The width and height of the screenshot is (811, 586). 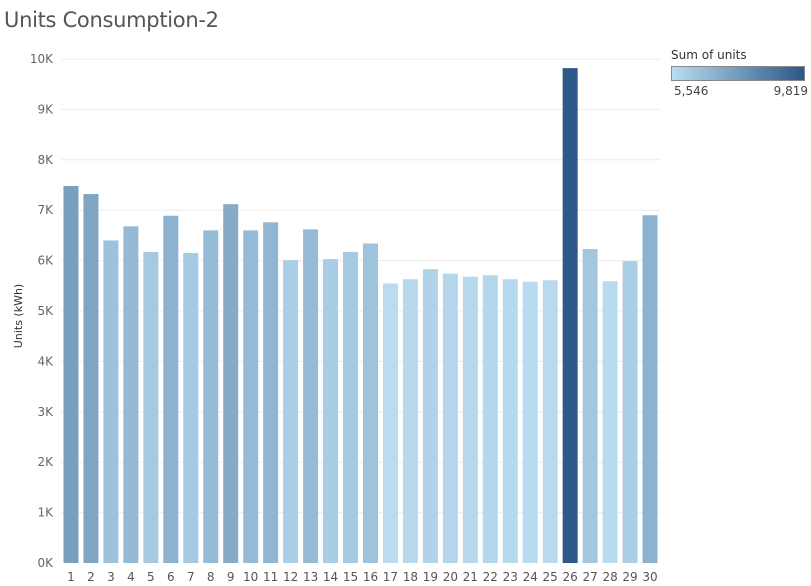 I want to click on legend-title: Sum of units, so click(x=709, y=55).